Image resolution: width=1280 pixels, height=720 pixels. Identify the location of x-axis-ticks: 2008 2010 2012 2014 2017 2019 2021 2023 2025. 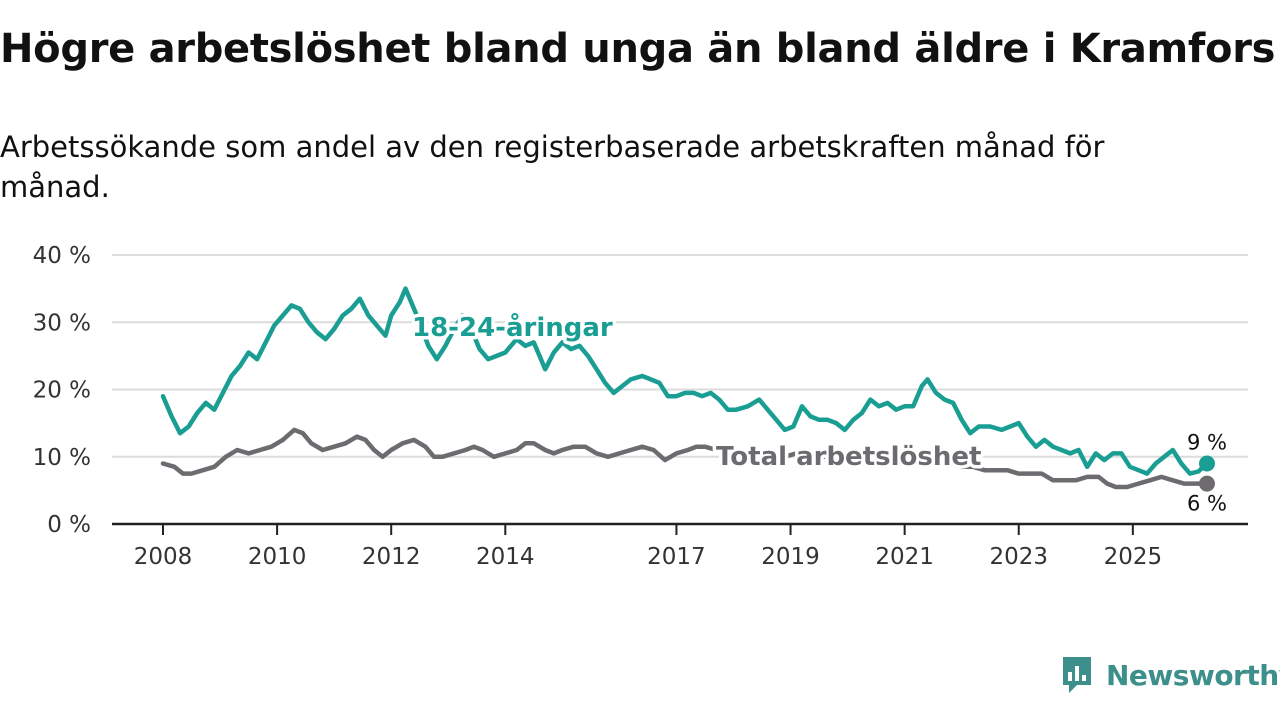
(648, 547).